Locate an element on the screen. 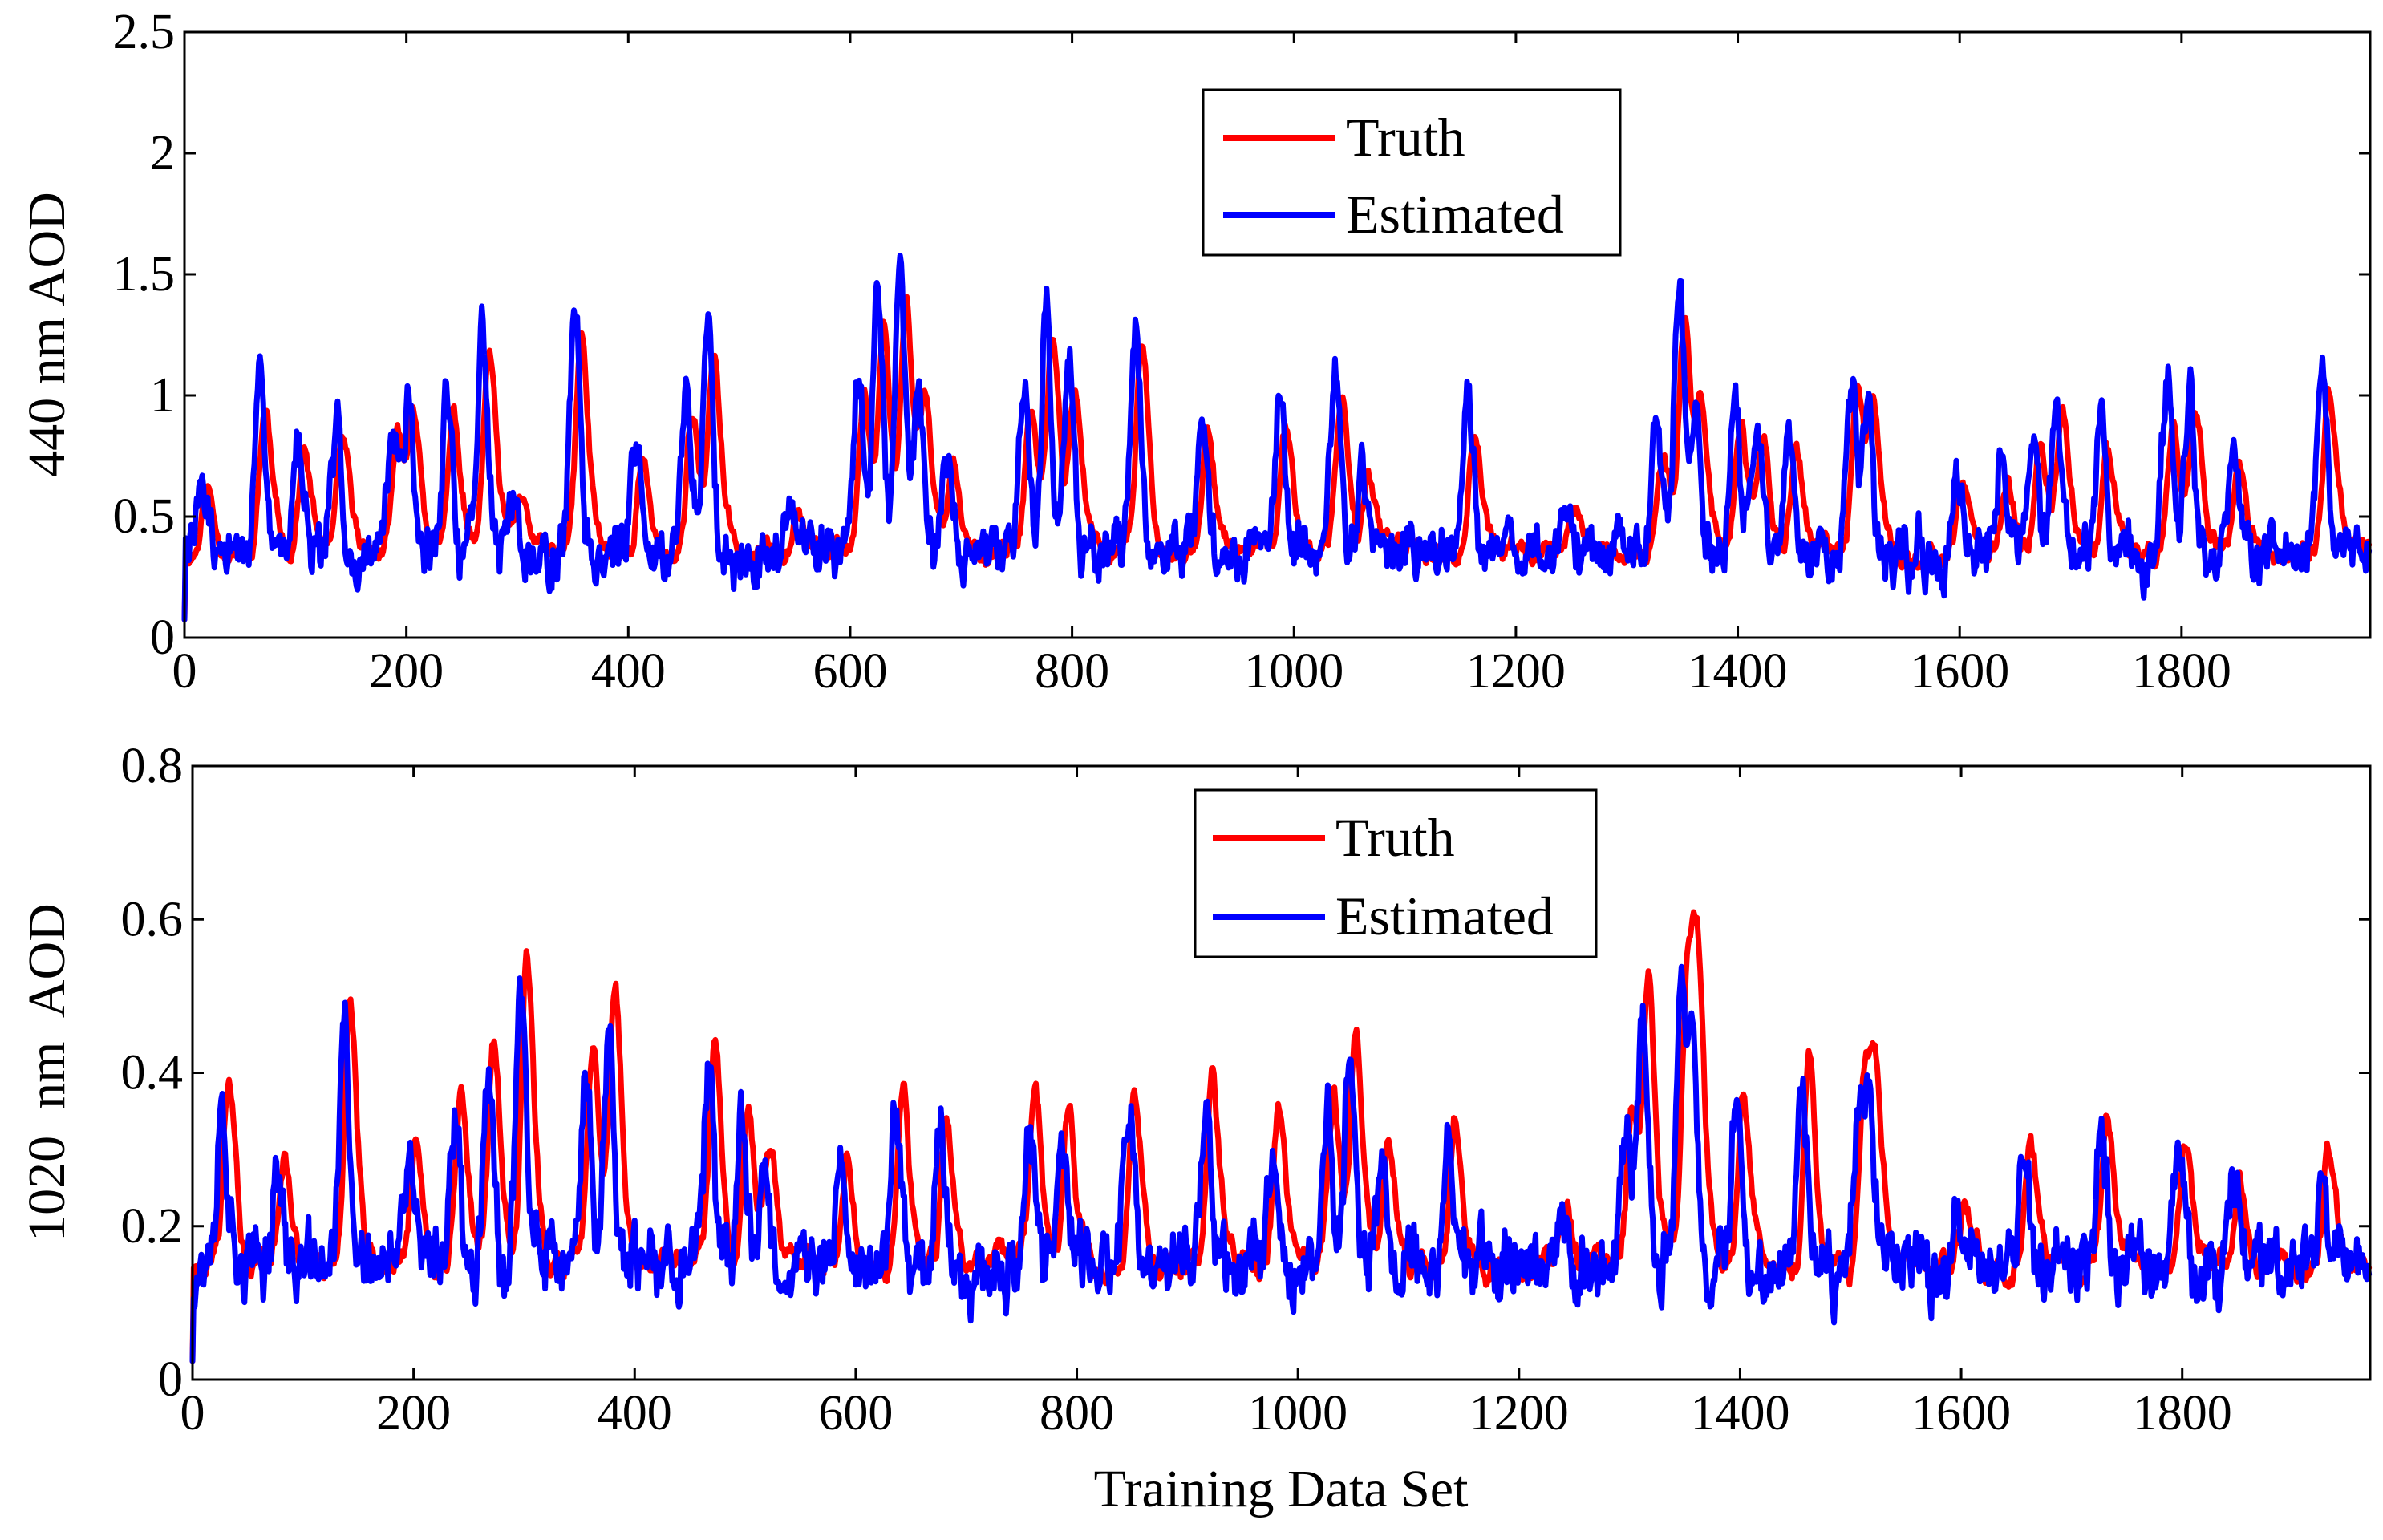 The image size is (2383, 1540). legend-label-truth-440nm: Truth is located at coordinates (1405, 137).